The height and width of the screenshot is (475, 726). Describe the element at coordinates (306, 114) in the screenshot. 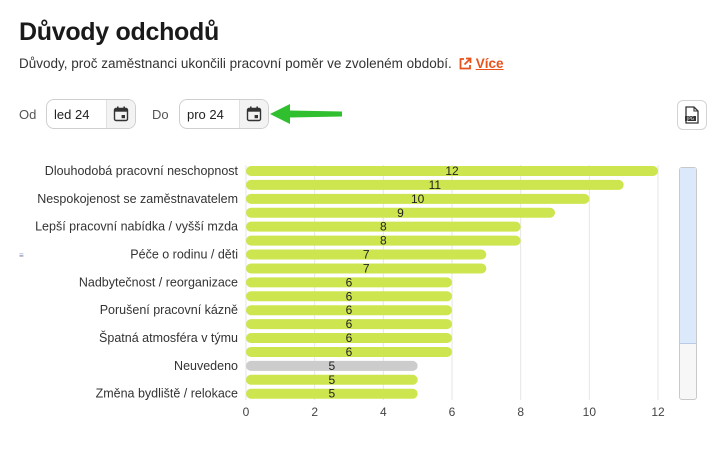

I see `green-arrow-icon` at that location.